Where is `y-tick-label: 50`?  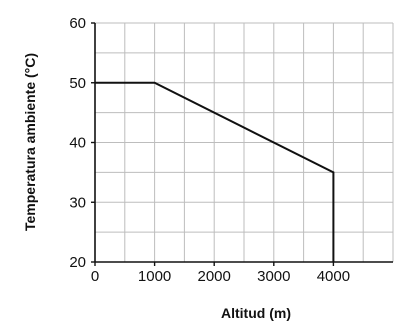
y-tick-label: 50 is located at coordinates (77, 83).